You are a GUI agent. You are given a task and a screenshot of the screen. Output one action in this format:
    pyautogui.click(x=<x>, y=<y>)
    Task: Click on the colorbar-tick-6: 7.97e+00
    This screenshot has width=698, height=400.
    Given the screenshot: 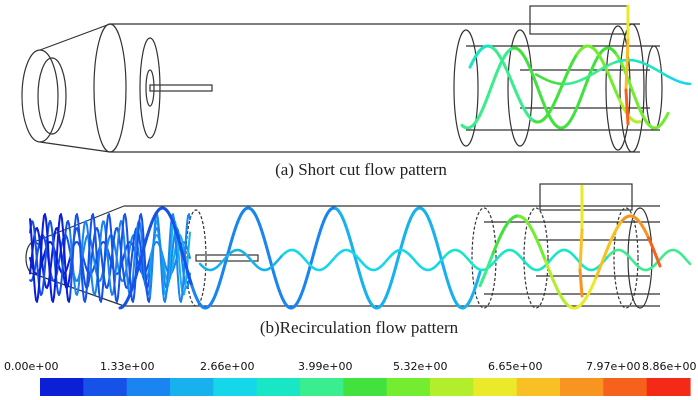 What is the action you would take?
    pyautogui.click(x=613, y=366)
    